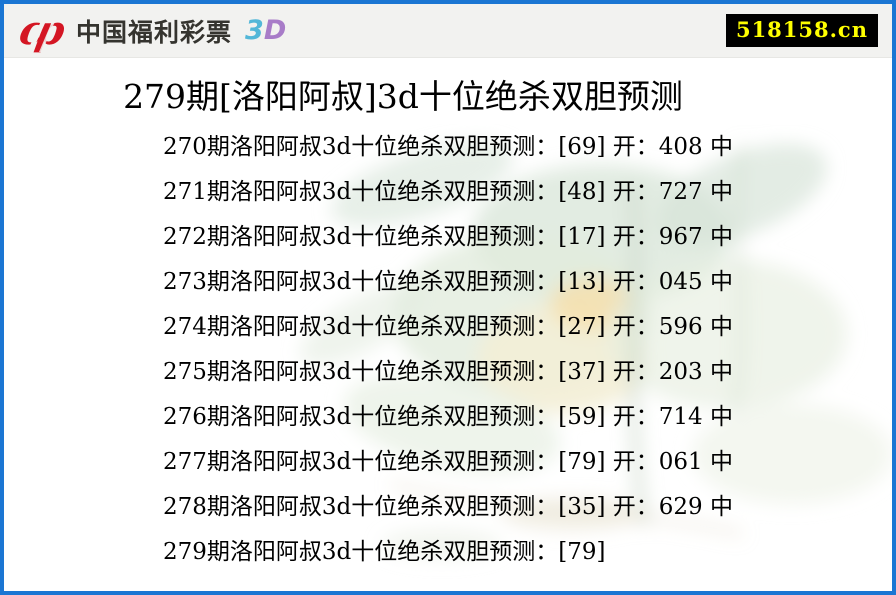  What do you see at coordinates (254, 30) in the screenshot?
I see `brand-suffix-3: 3` at bounding box center [254, 30].